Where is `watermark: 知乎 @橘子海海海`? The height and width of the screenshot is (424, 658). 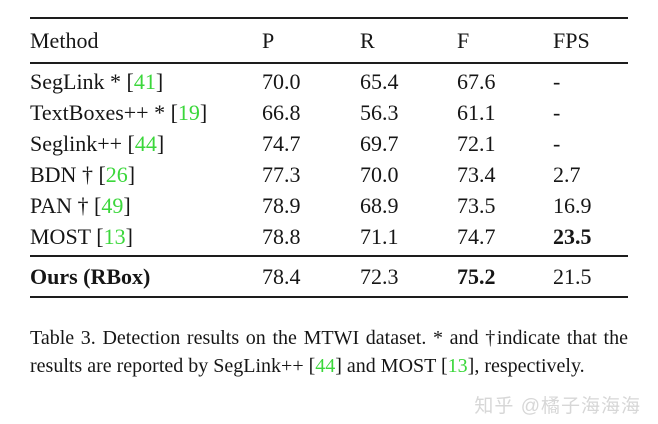 watermark: 知乎 @橘子海海海 is located at coordinates (557, 406).